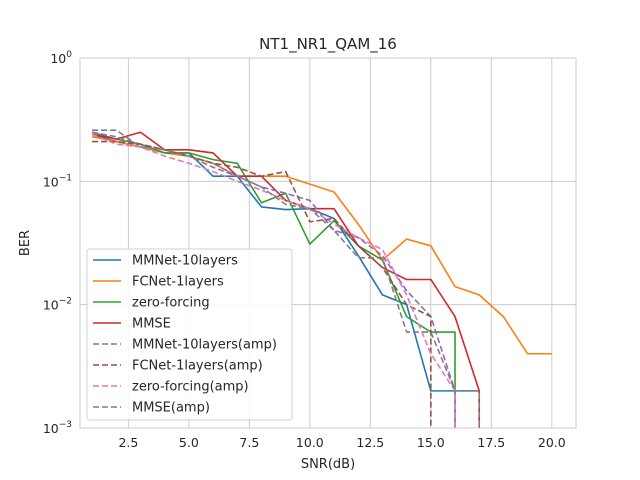 The image size is (640, 480). What do you see at coordinates (197, 366) in the screenshot?
I see `legend-label: FCNet-1layers(amp)` at bounding box center [197, 366].